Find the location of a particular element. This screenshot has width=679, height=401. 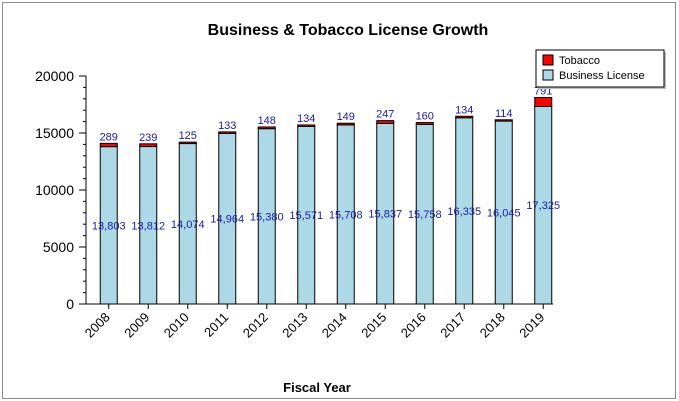

x-tick-label: 2016 is located at coordinates (413, 325).